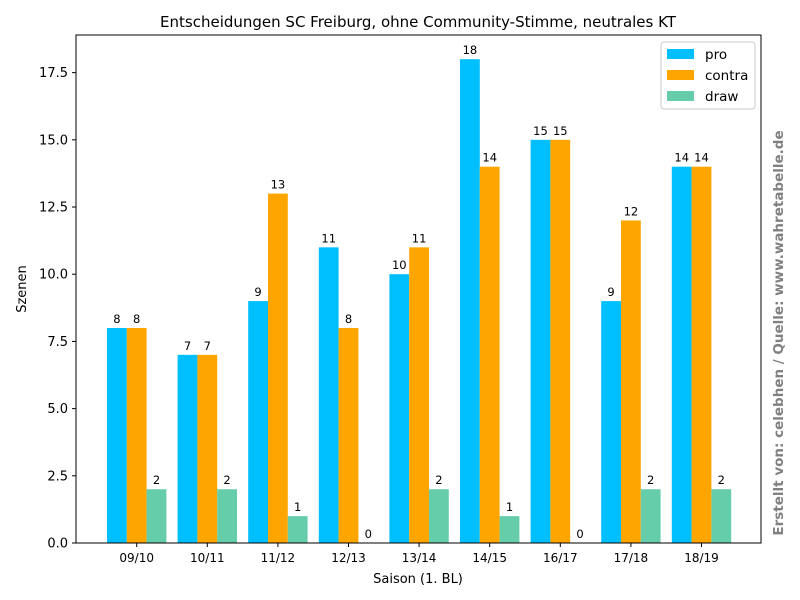  What do you see at coordinates (716, 55) in the screenshot?
I see `legend-label-pro: pro` at bounding box center [716, 55].